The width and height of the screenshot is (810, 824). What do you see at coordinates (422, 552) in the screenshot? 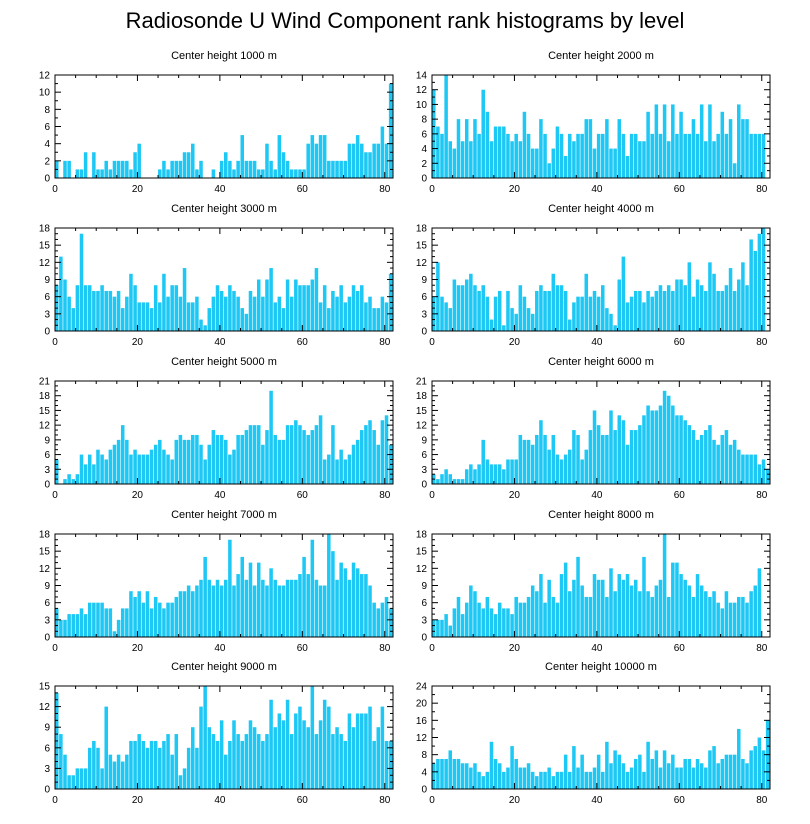
I see `y-tick-label: 15` at bounding box center [422, 552].